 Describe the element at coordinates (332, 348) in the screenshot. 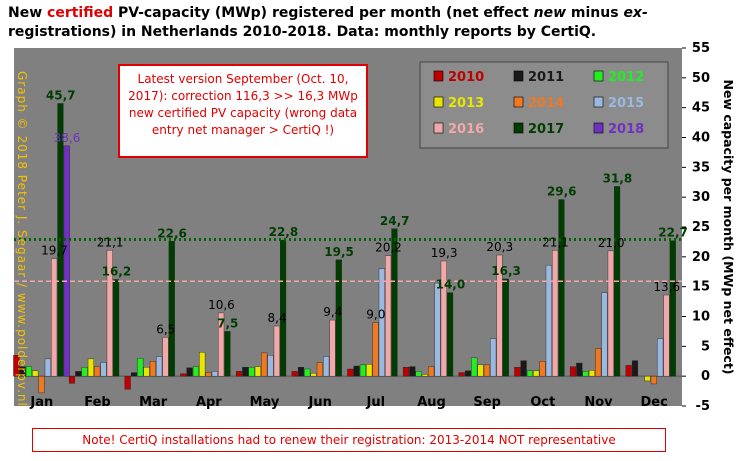

I see `bar-2016-jun` at that location.